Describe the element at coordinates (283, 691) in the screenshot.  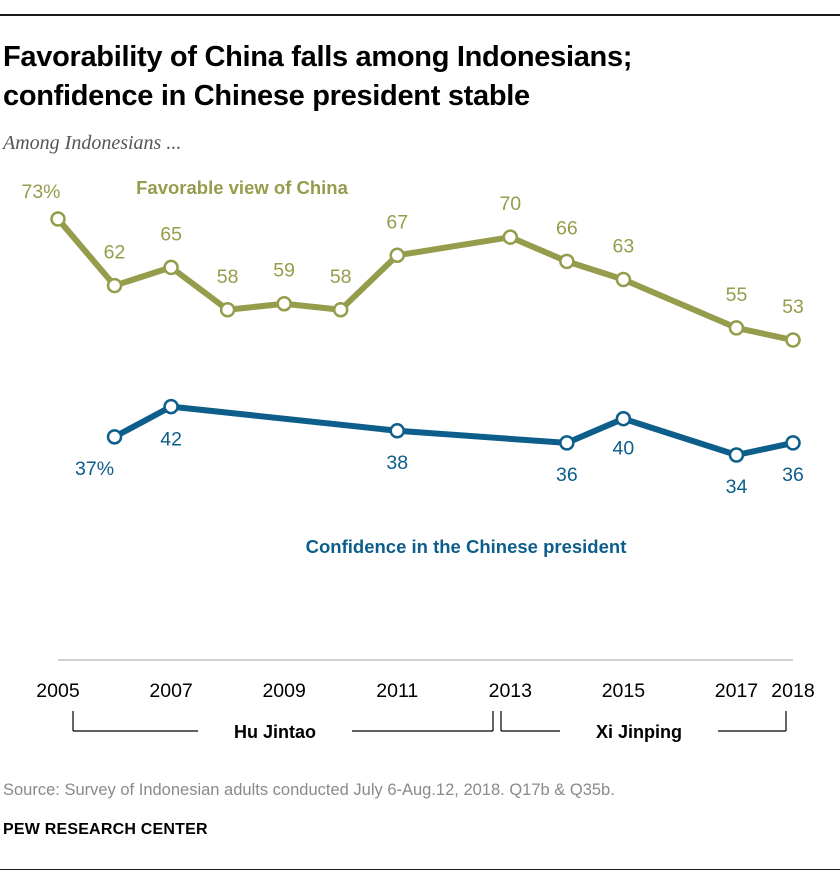
I see `x-tick-label-2009: 2009` at that location.